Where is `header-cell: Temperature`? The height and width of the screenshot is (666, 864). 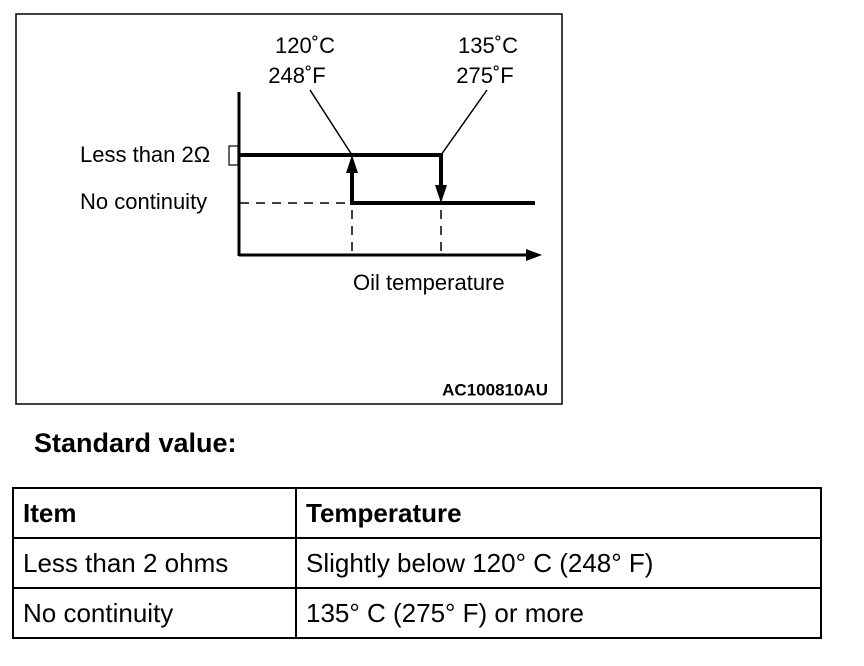 header-cell: Temperature is located at coordinates (558, 513).